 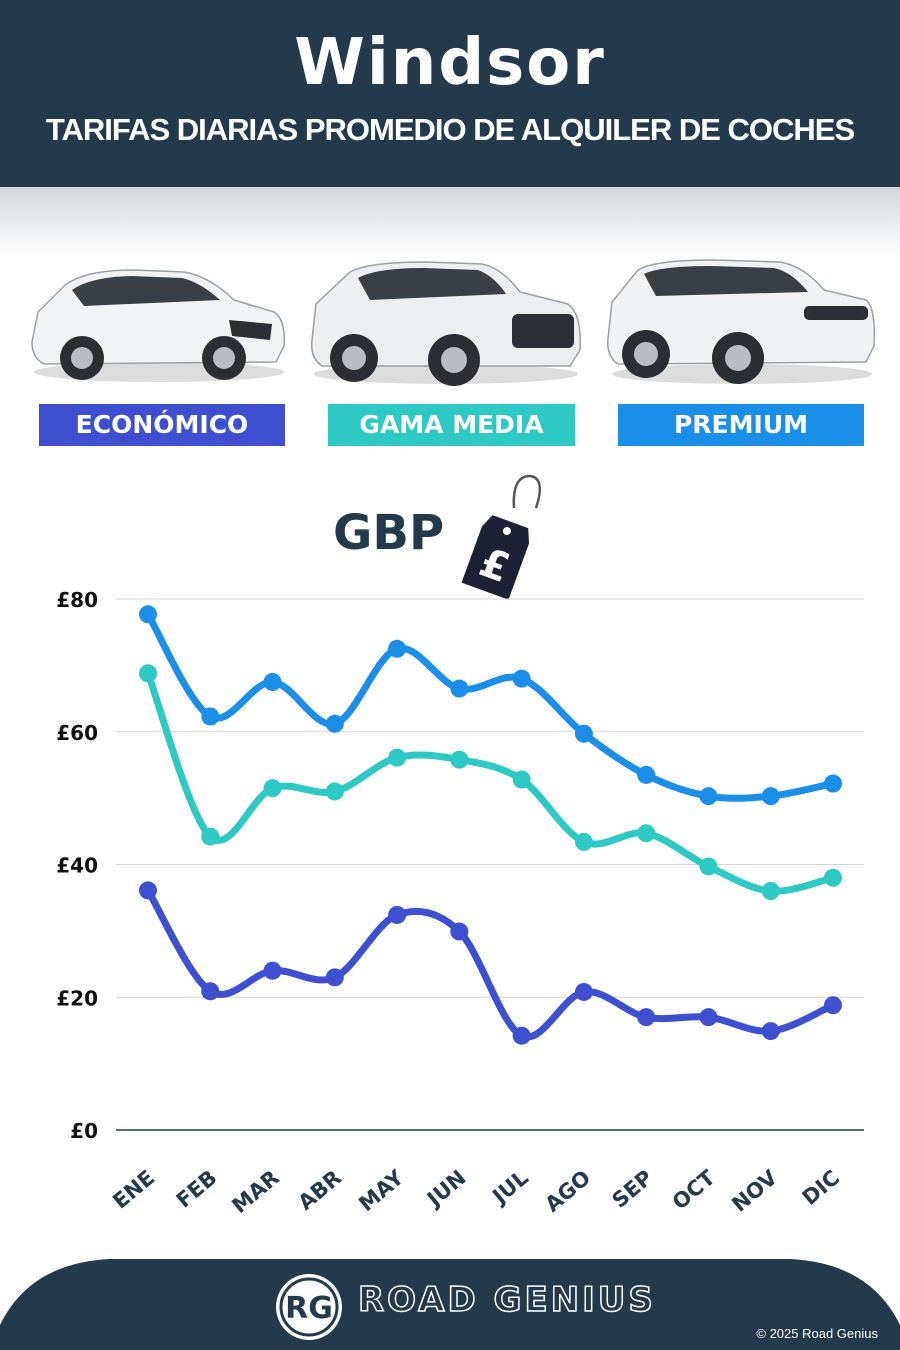 What do you see at coordinates (694, 1189) in the screenshot?
I see `x-tick-label: OCT` at bounding box center [694, 1189].